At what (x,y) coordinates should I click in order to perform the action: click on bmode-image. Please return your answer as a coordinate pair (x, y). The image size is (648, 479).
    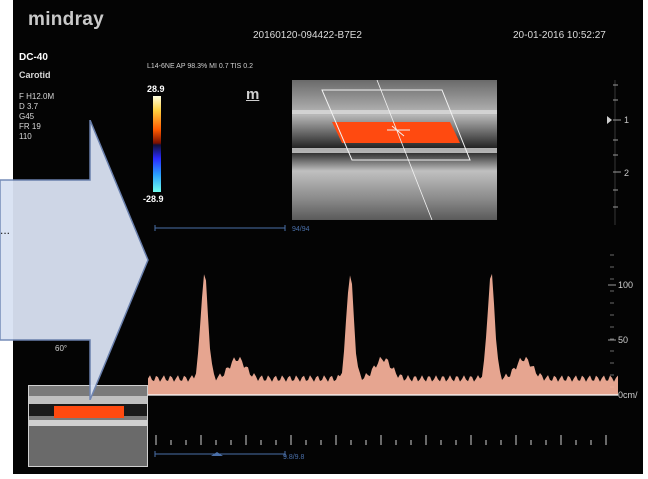
    Looking at the image, I should click on (394, 150).